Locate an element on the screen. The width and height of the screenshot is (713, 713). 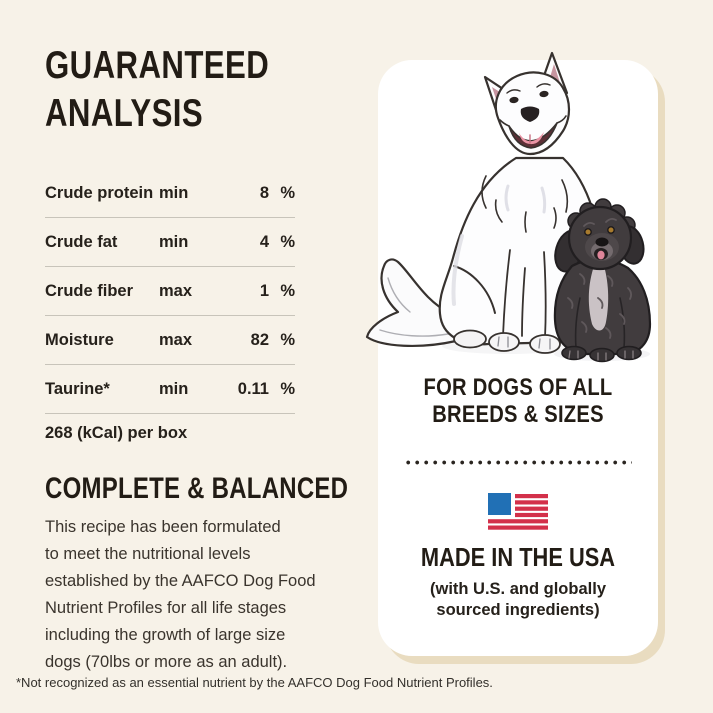
title-line: GUARANTEED is located at coordinates (157, 65).